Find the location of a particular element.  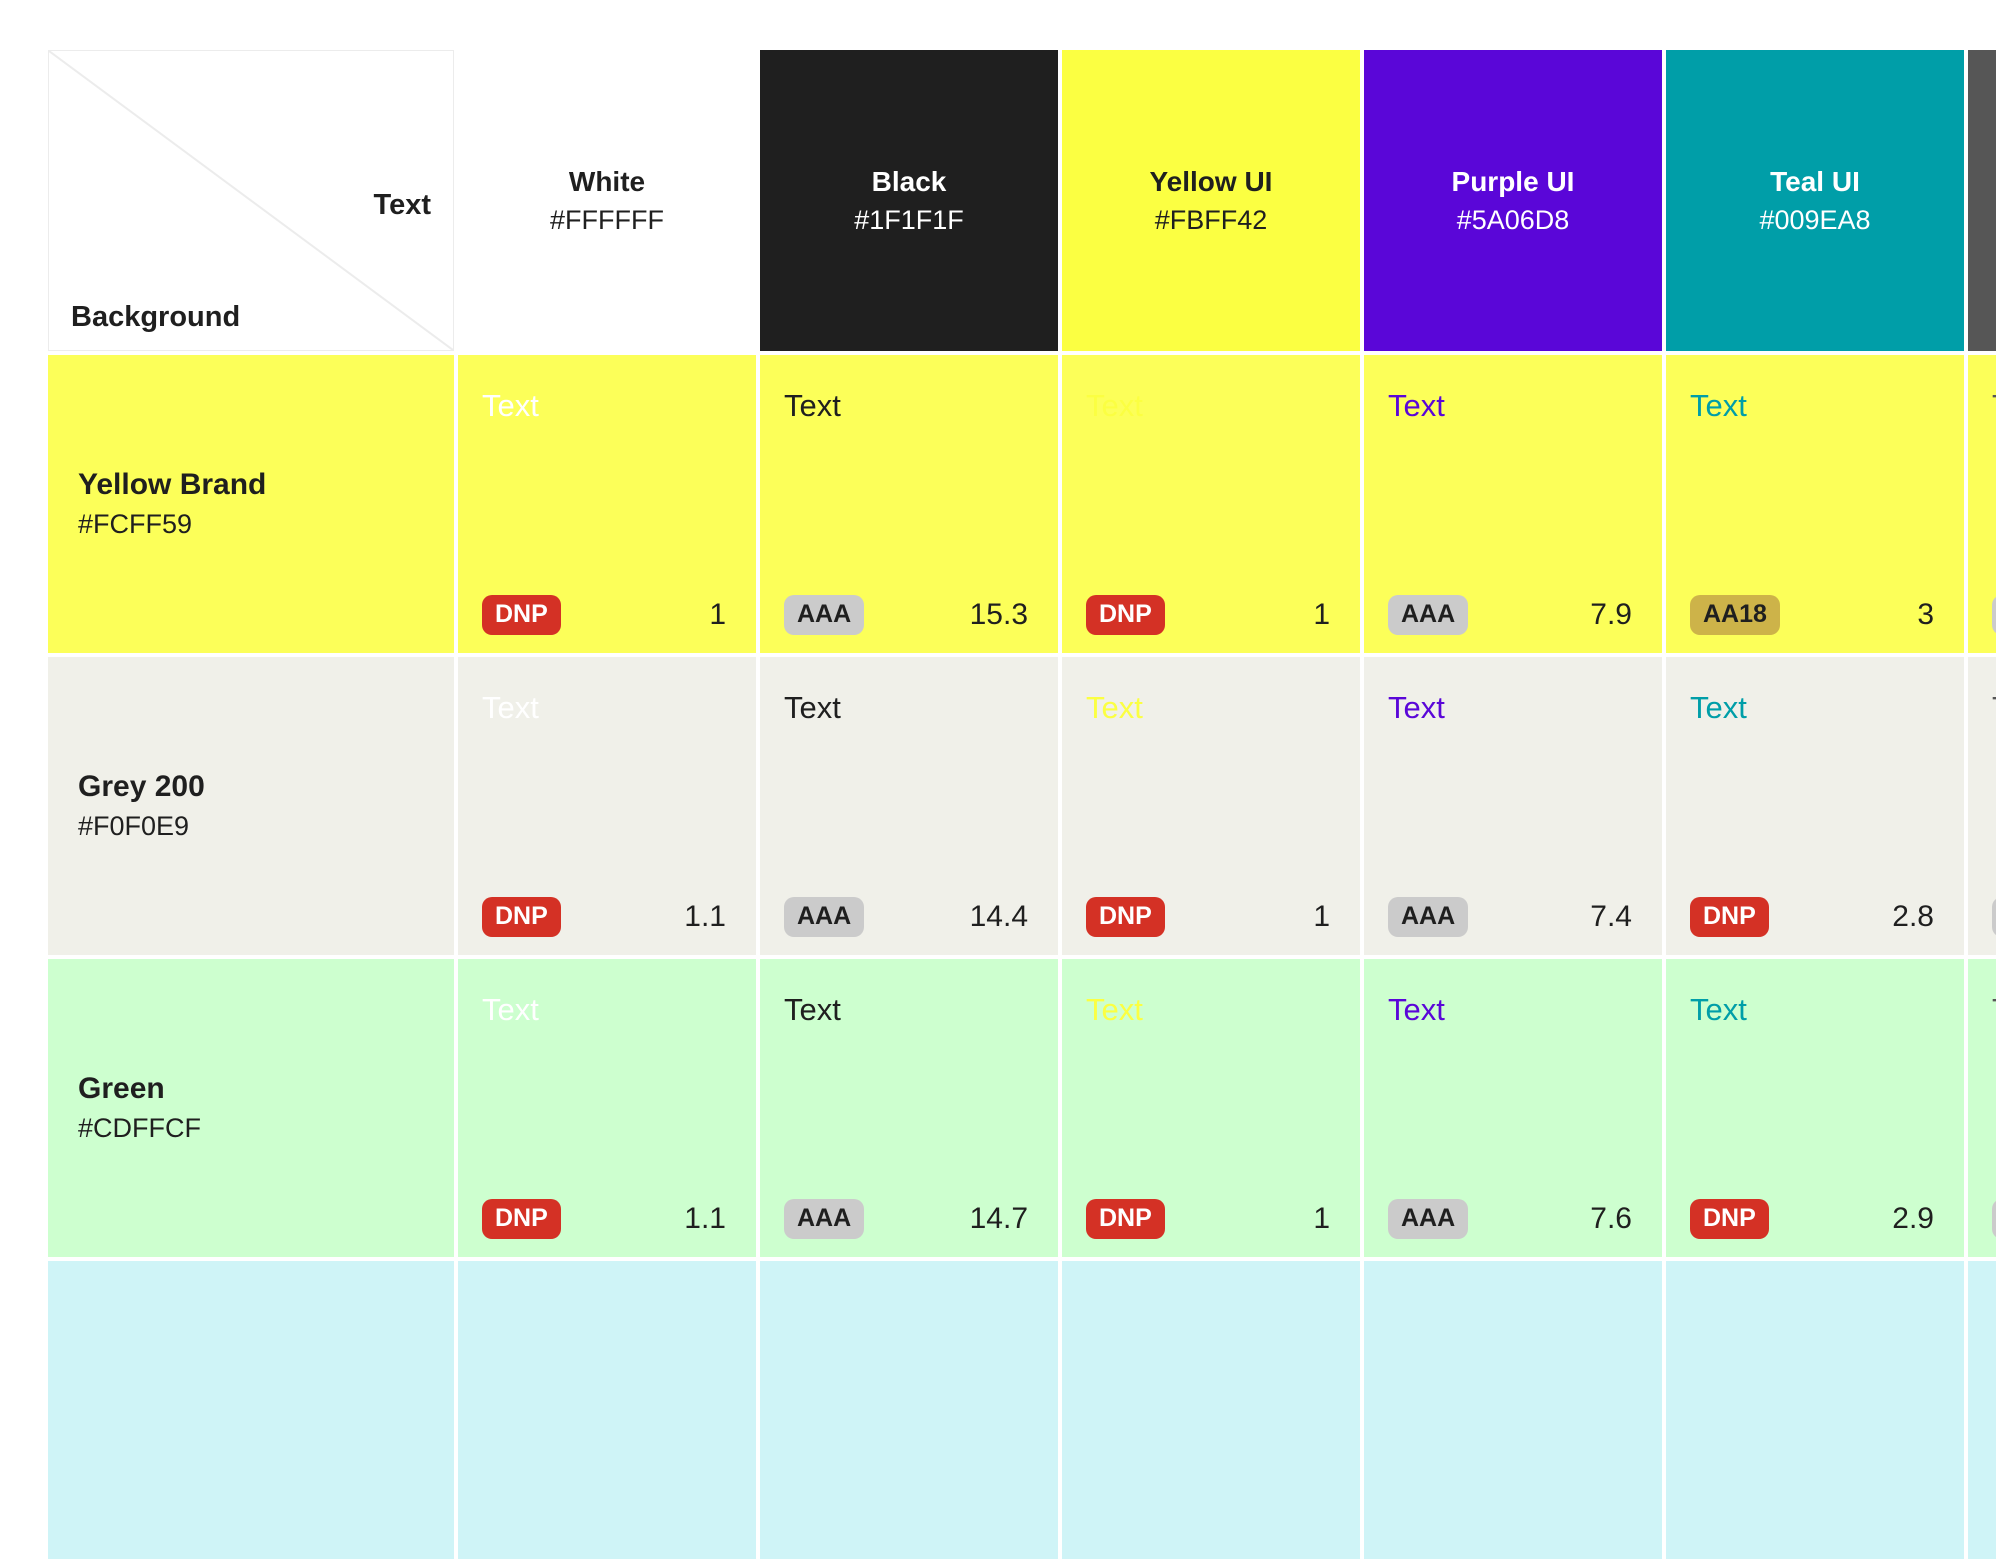

column-header-teal-ui: Teal UI #009EA8 is located at coordinates (1815, 200).